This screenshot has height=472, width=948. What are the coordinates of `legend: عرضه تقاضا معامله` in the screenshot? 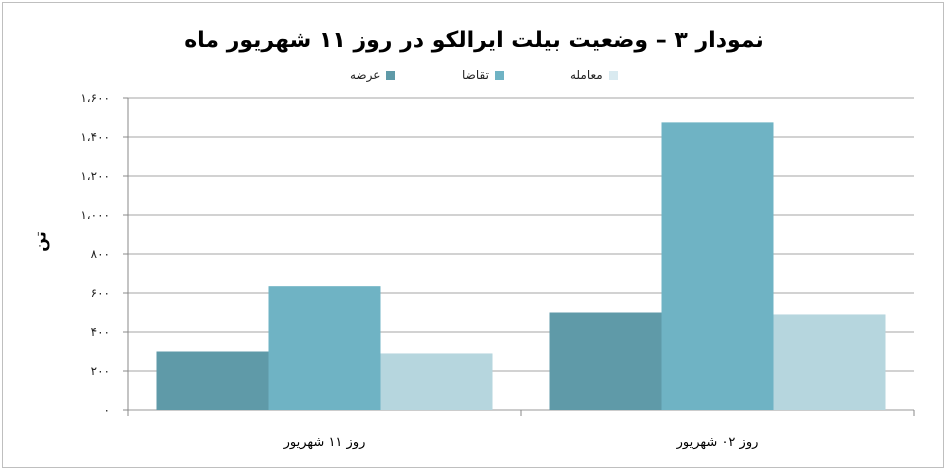 It's located at (474, 77).